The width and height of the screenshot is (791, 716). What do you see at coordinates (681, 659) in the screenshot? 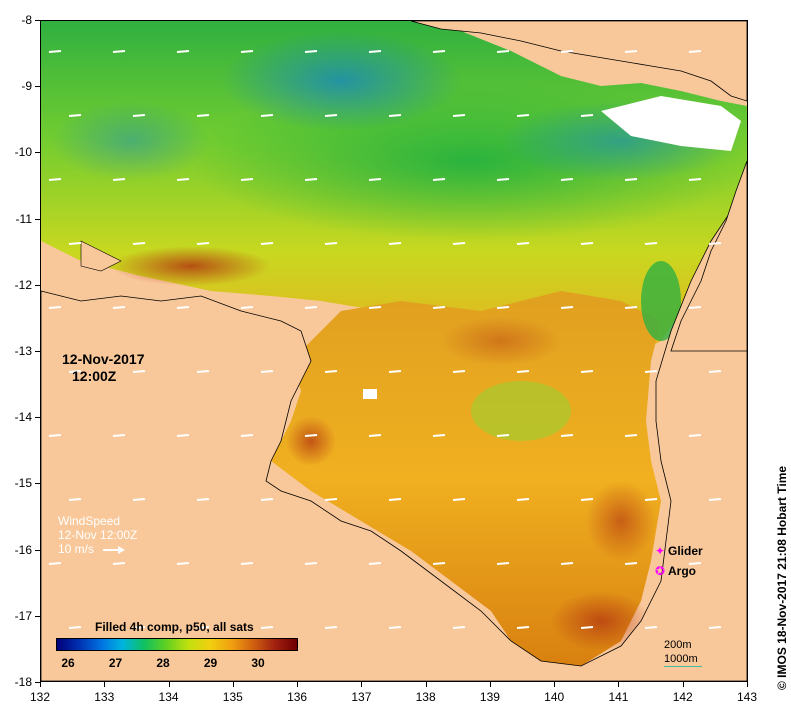
I see `contour-1000-label: 1000m` at bounding box center [681, 659].